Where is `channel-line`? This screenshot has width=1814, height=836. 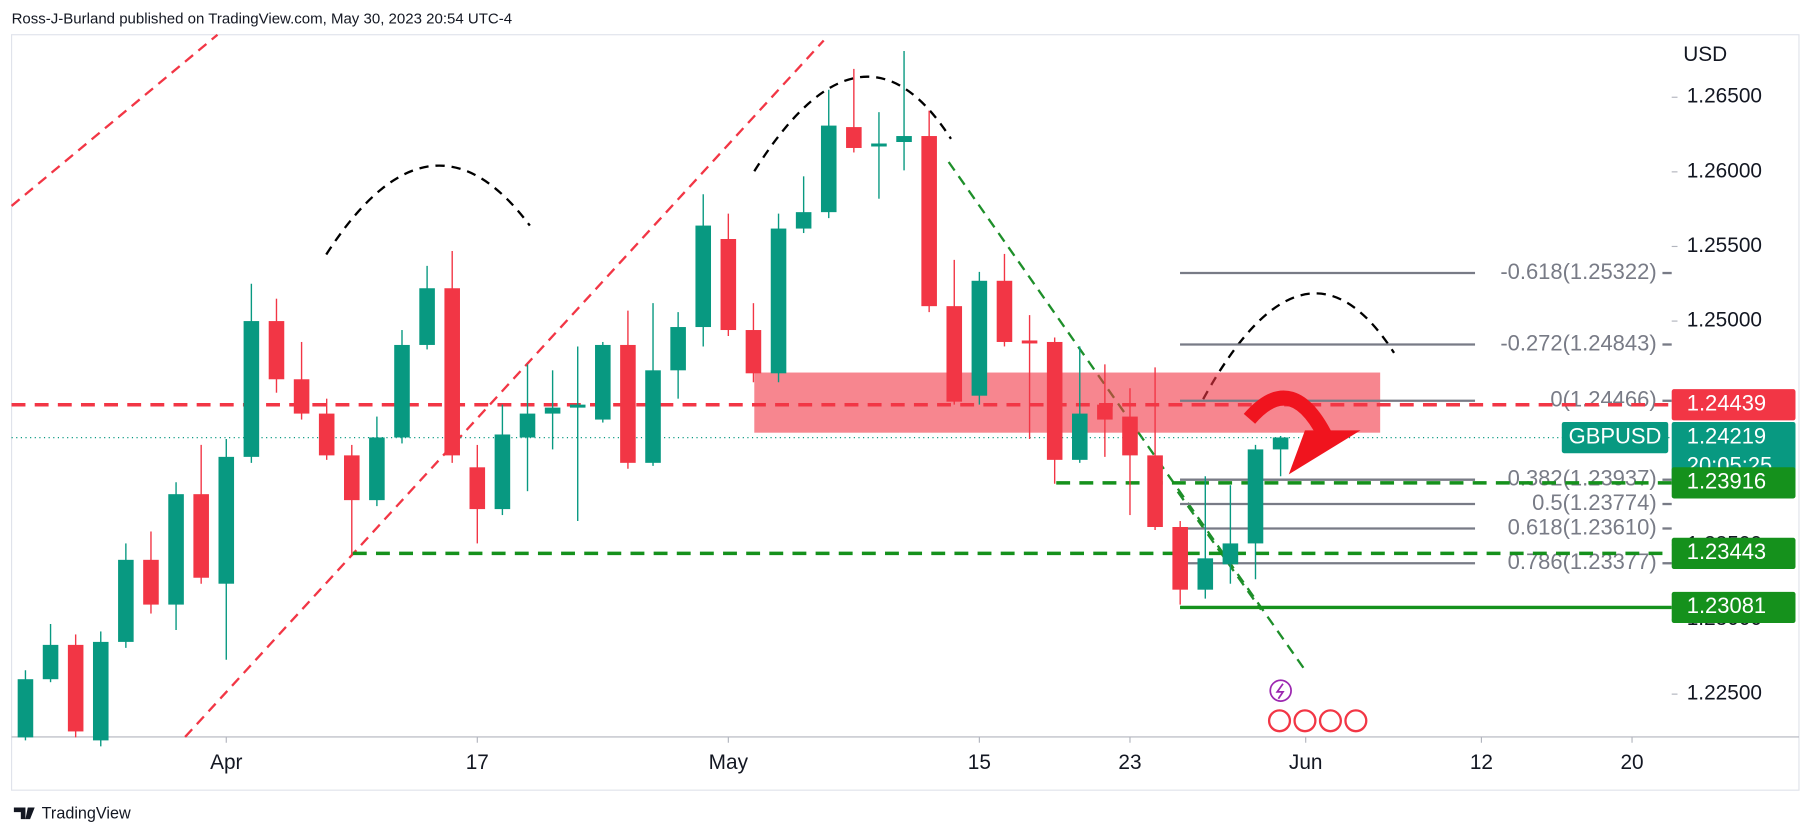 channel-line is located at coordinates (114, 120).